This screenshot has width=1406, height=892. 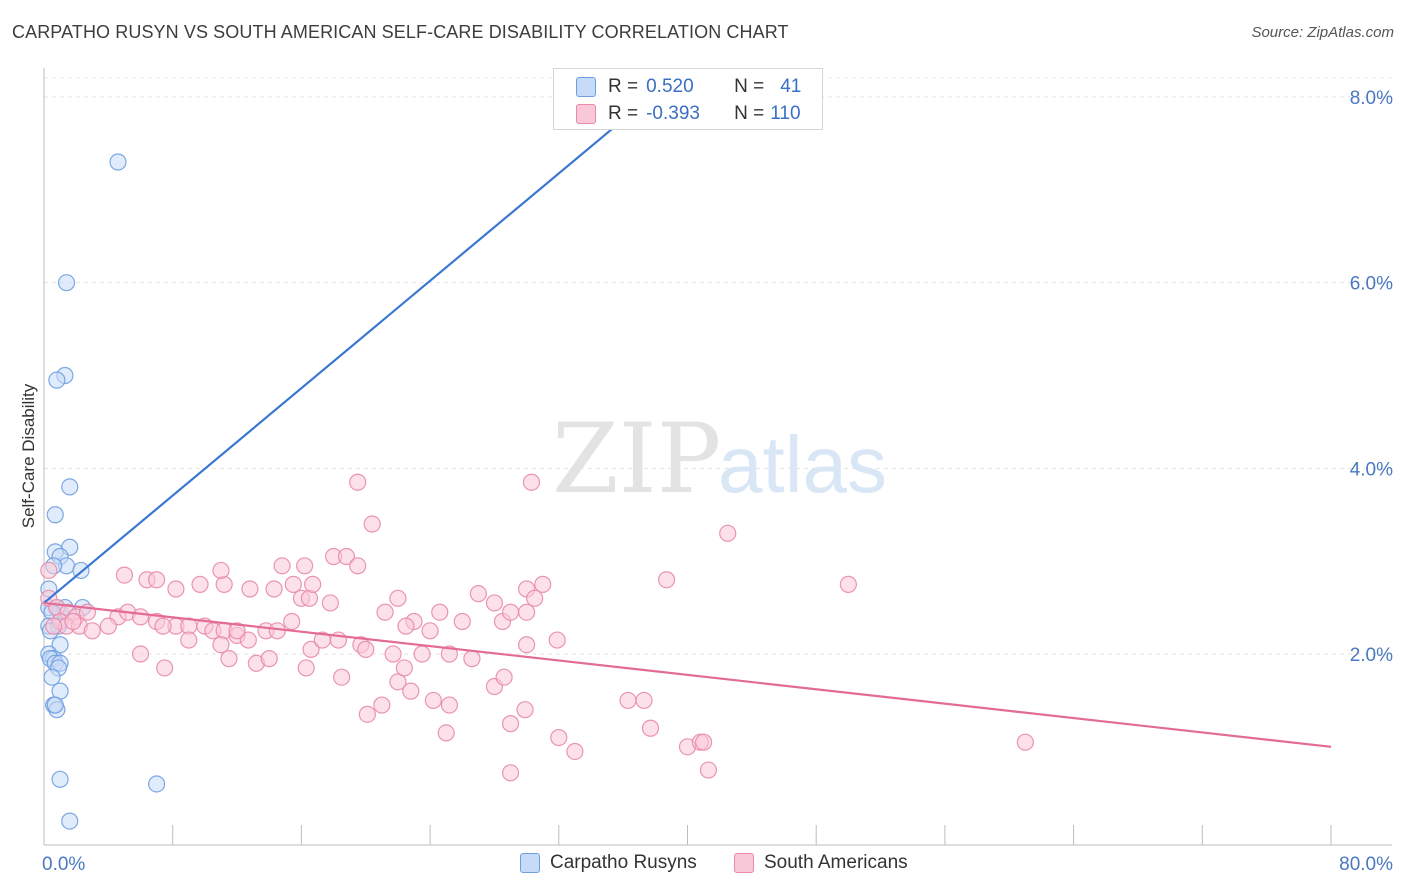 What do you see at coordinates (1371, 469) in the screenshot?
I see `y-tick-label: 4.0%` at bounding box center [1371, 469].